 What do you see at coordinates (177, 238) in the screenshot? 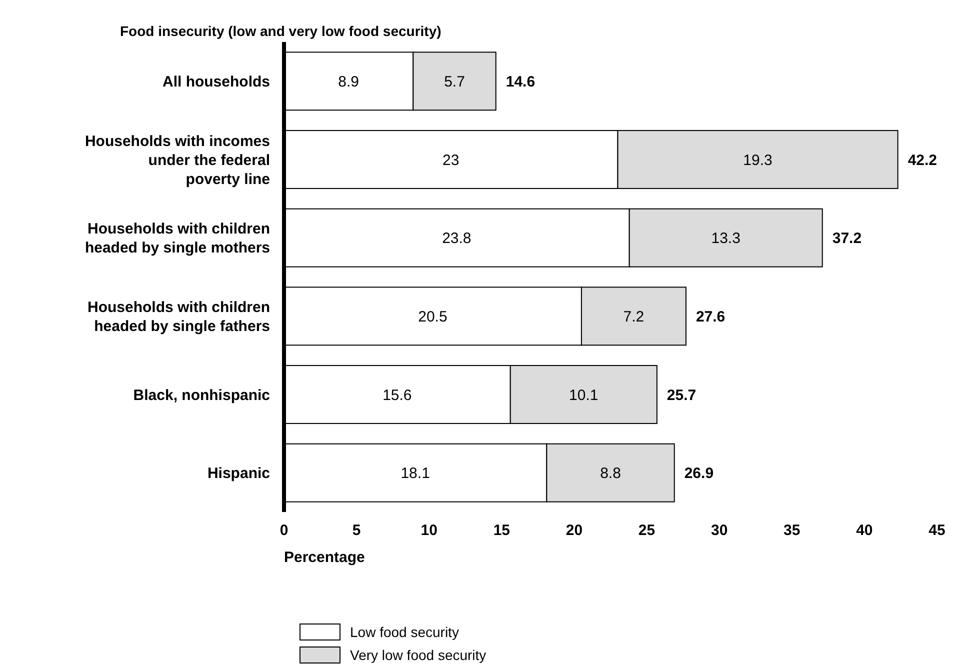
I see `y-tick-label: Households with children headed by single mothers` at bounding box center [177, 238].